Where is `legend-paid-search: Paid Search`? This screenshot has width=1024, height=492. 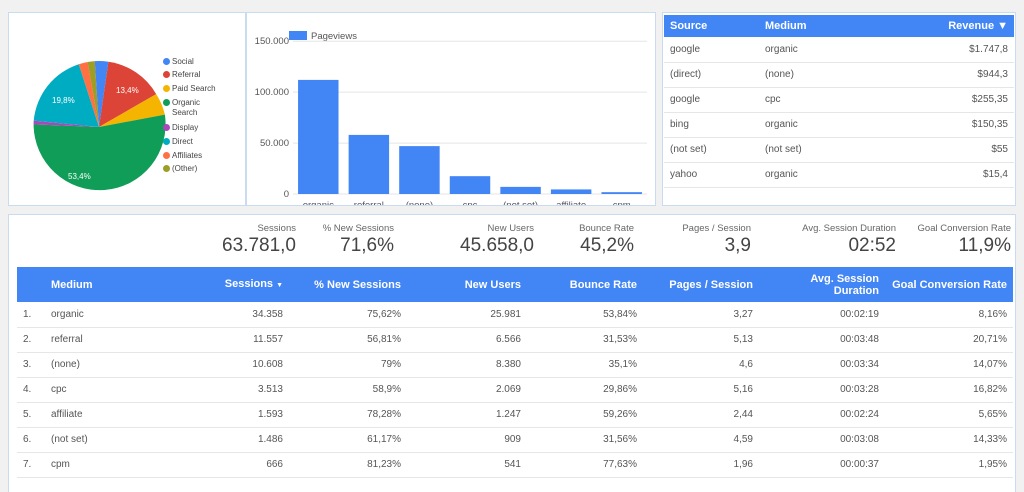
legend-paid-search: Paid Search is located at coordinates (189, 89).